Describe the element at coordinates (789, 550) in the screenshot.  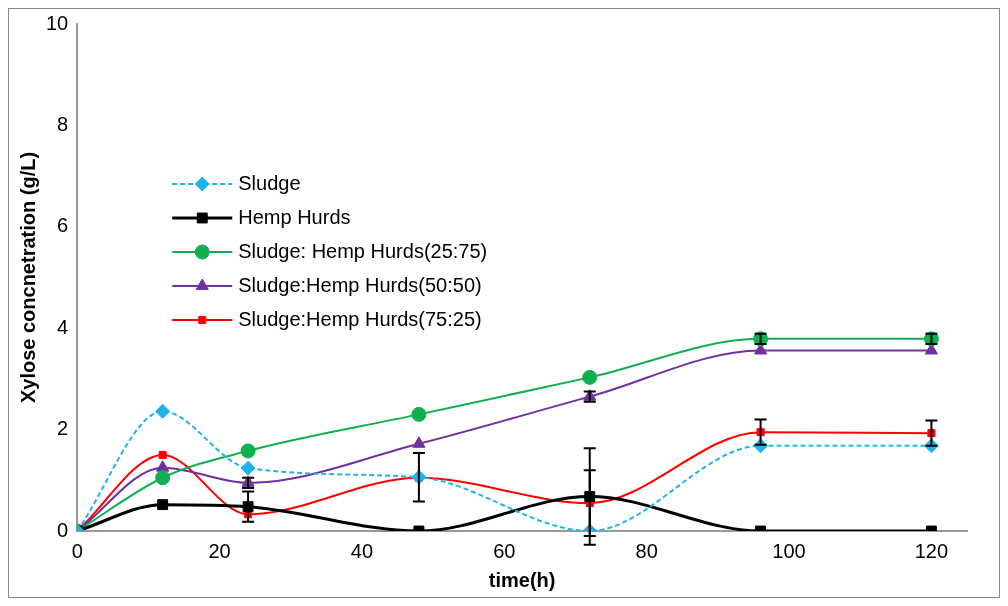
I see `x-tick-label: 100` at that location.